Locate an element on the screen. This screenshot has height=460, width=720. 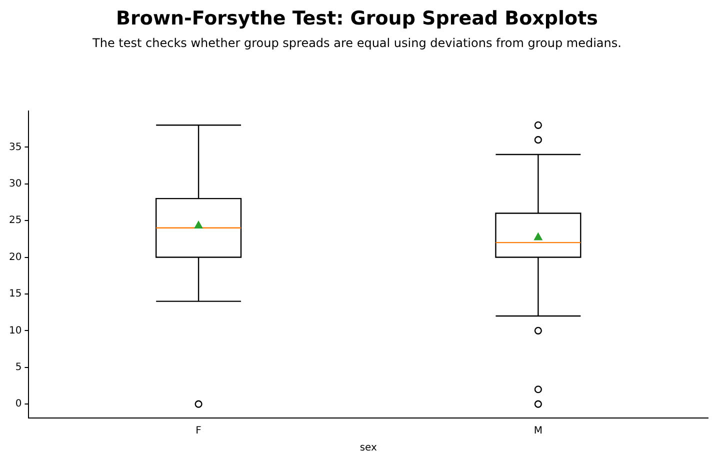
y-tick-label: 25 is located at coordinates (15, 220).